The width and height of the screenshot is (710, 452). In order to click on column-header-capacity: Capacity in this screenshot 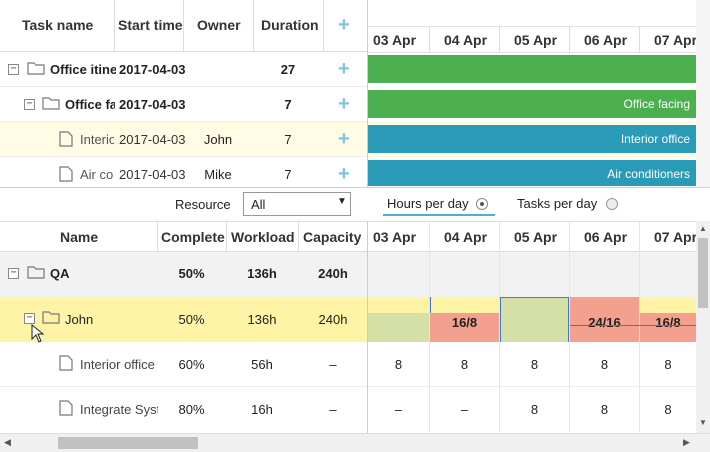, I will do `click(332, 237)`.